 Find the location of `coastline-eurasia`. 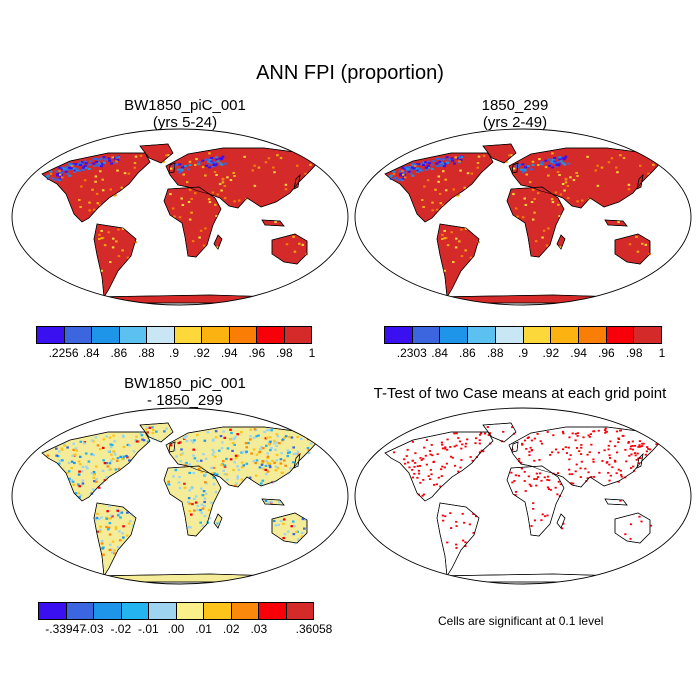

coastline-eurasia is located at coordinates (586, 178).